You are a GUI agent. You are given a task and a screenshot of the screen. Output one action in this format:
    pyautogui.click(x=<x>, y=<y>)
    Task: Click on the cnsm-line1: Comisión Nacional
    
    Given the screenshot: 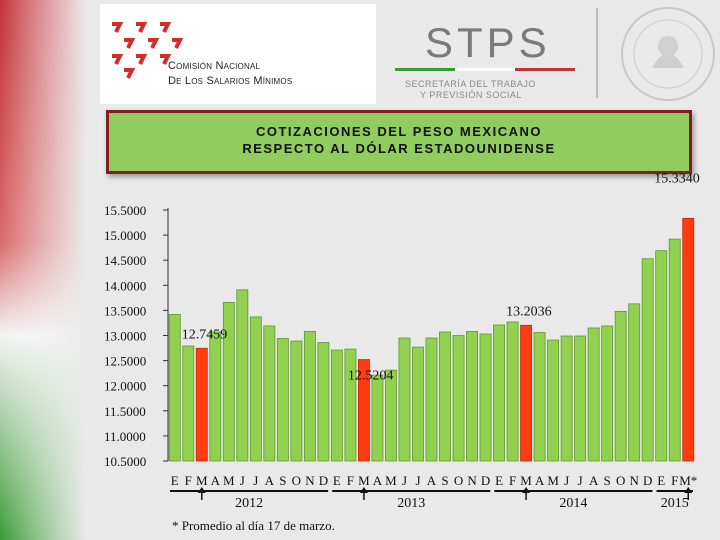 What is the action you would take?
    pyautogui.click(x=214, y=66)
    